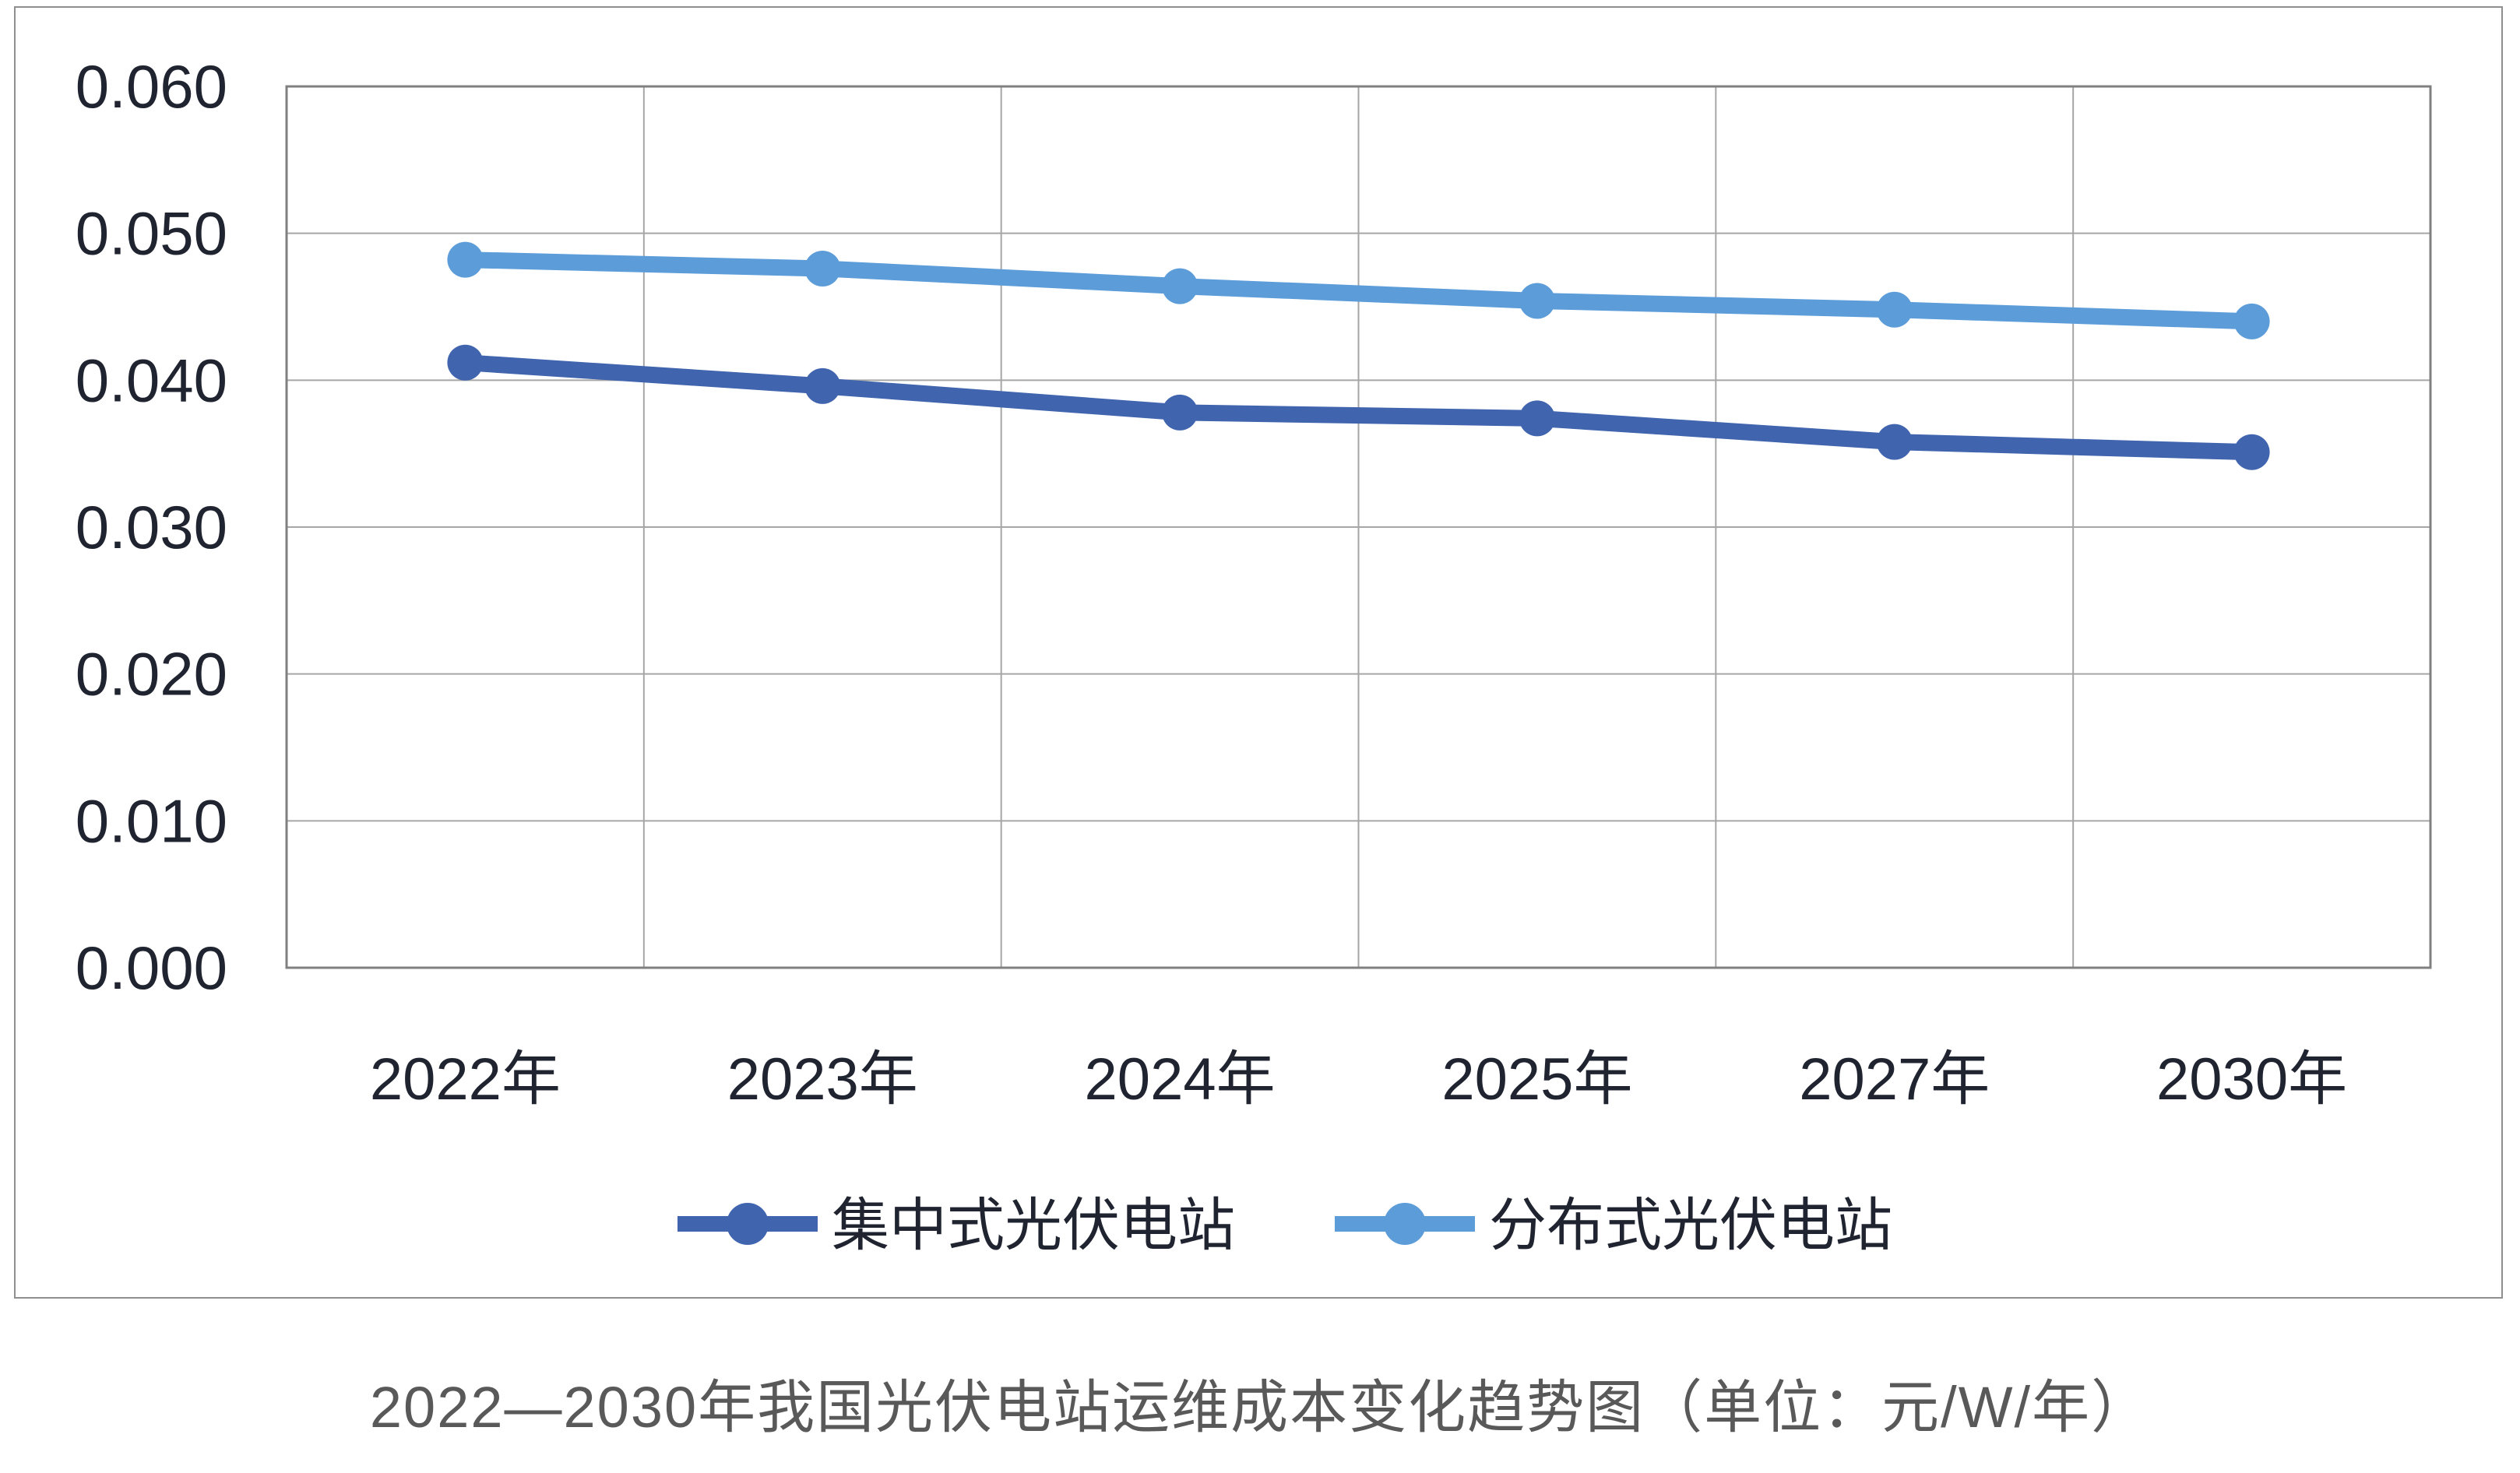  Describe the element at coordinates (1180, 1079) in the screenshot. I see `x-tick-label: 2024年` at that location.